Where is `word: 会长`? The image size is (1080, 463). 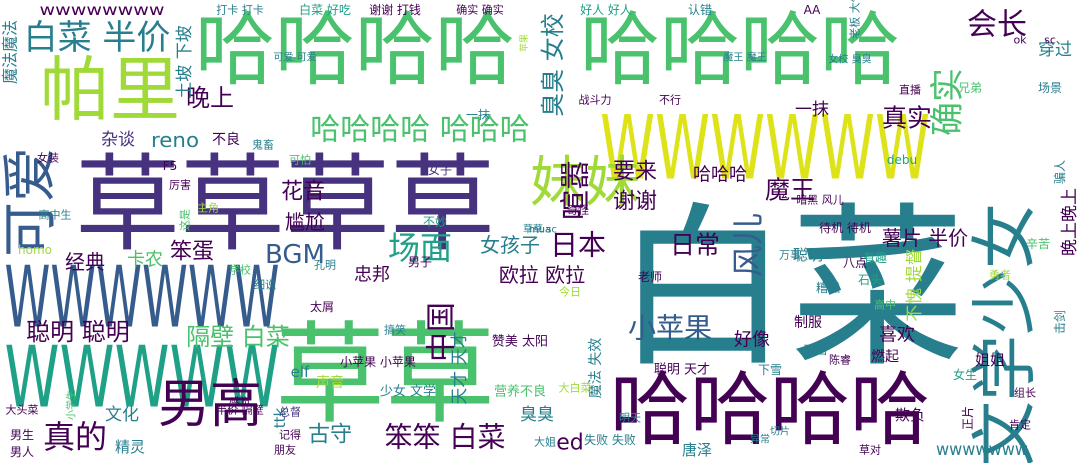 word: 会长 is located at coordinates (997, 25).